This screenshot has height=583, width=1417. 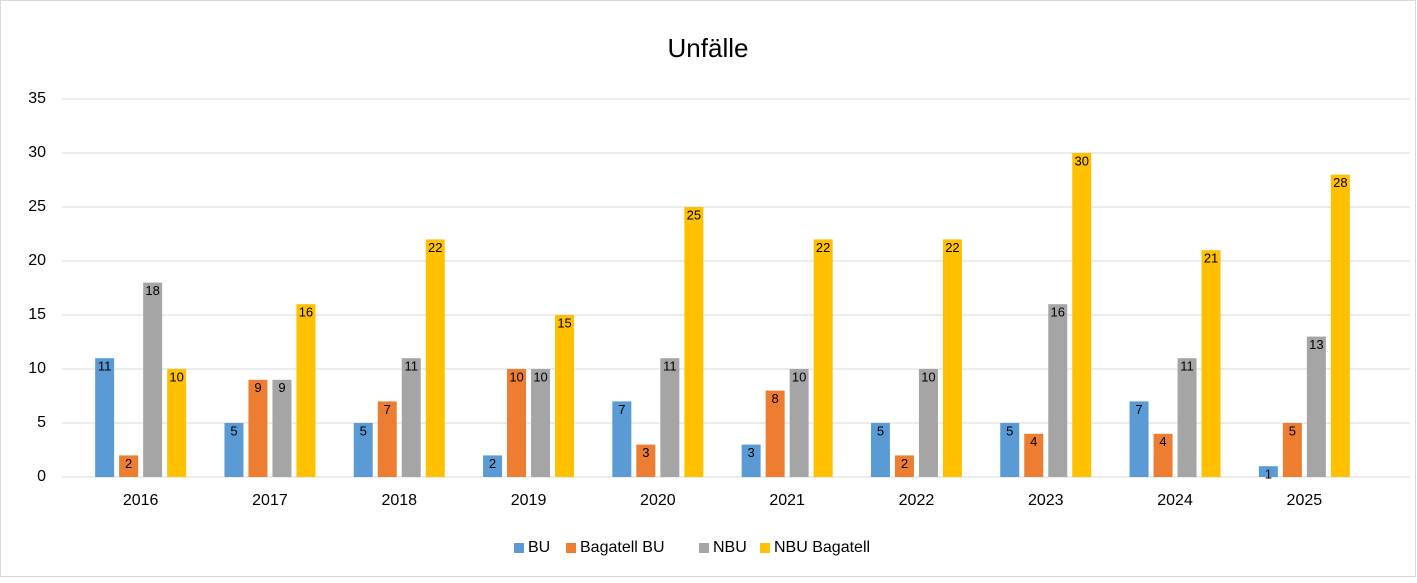 I want to click on legend-label: BU, so click(x=539, y=547).